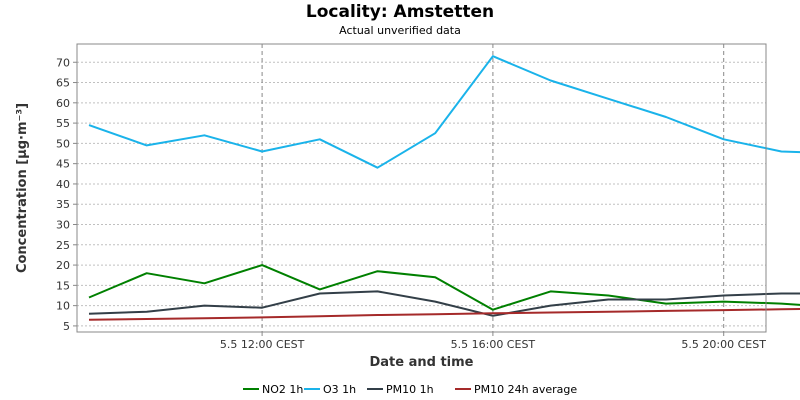 The height and width of the screenshot is (400, 800). Describe the element at coordinates (63, 103) in the screenshot. I see `y-tick-label: 60` at that location.